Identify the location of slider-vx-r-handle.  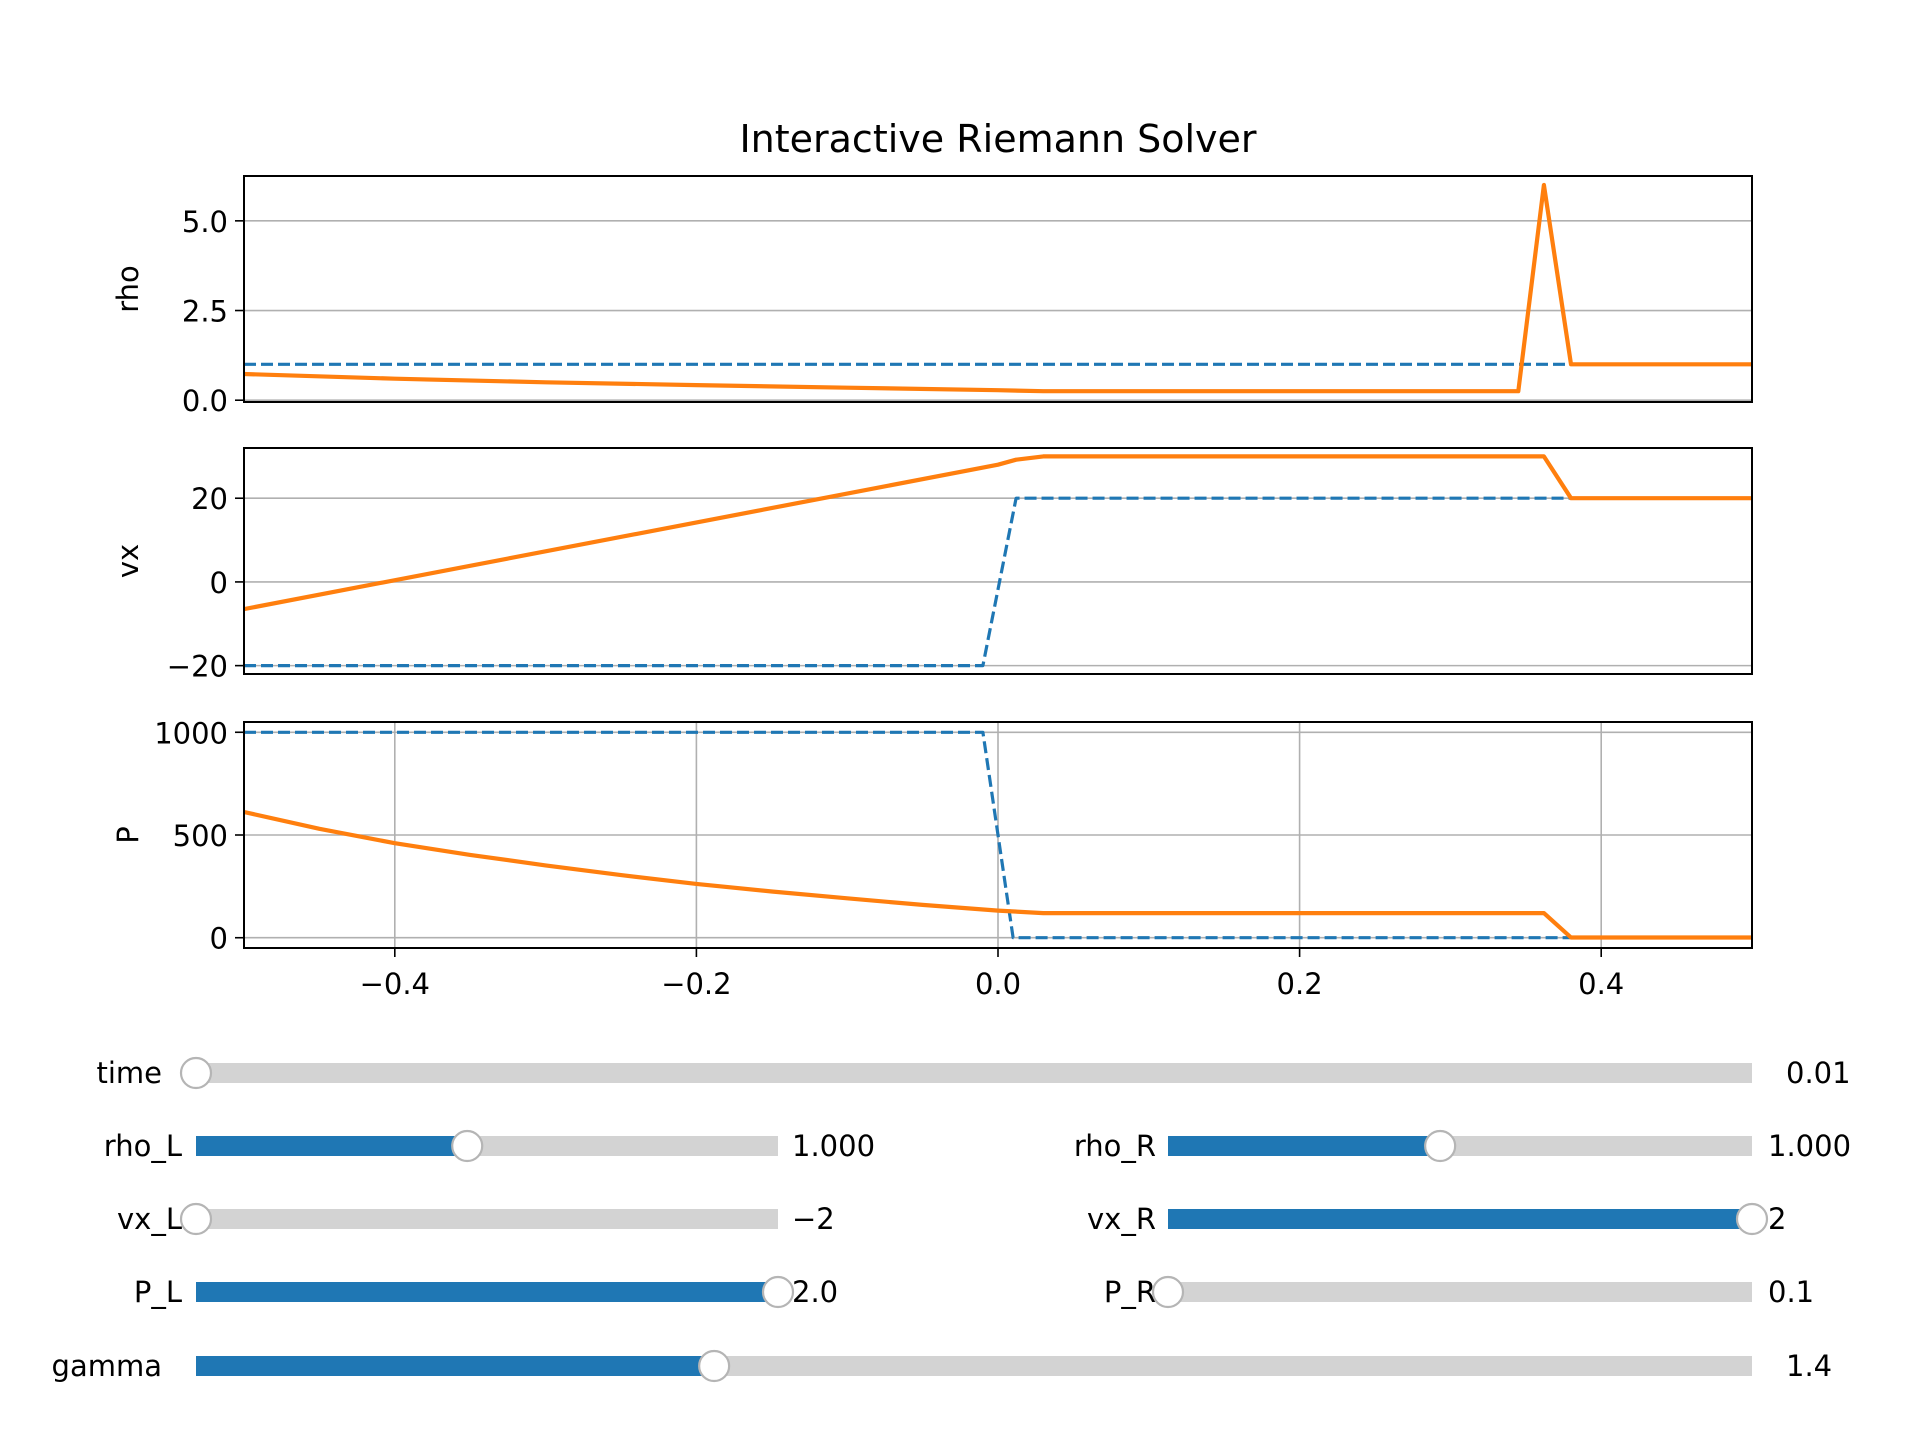
(1752, 1219).